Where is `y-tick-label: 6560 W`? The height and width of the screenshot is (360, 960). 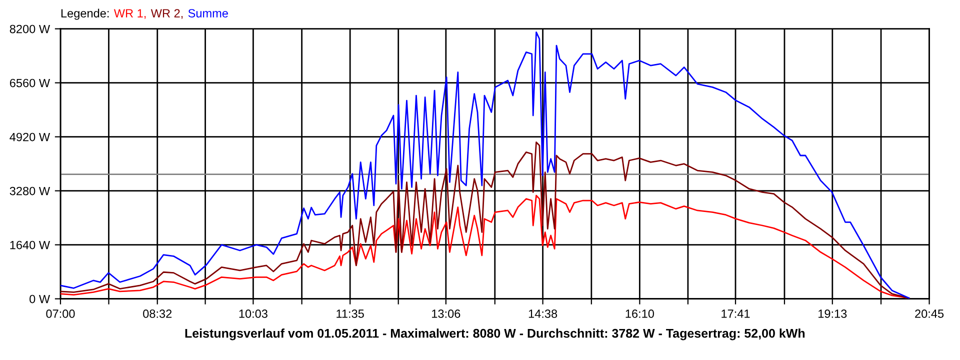
y-tick-label: 6560 W is located at coordinates (30, 83).